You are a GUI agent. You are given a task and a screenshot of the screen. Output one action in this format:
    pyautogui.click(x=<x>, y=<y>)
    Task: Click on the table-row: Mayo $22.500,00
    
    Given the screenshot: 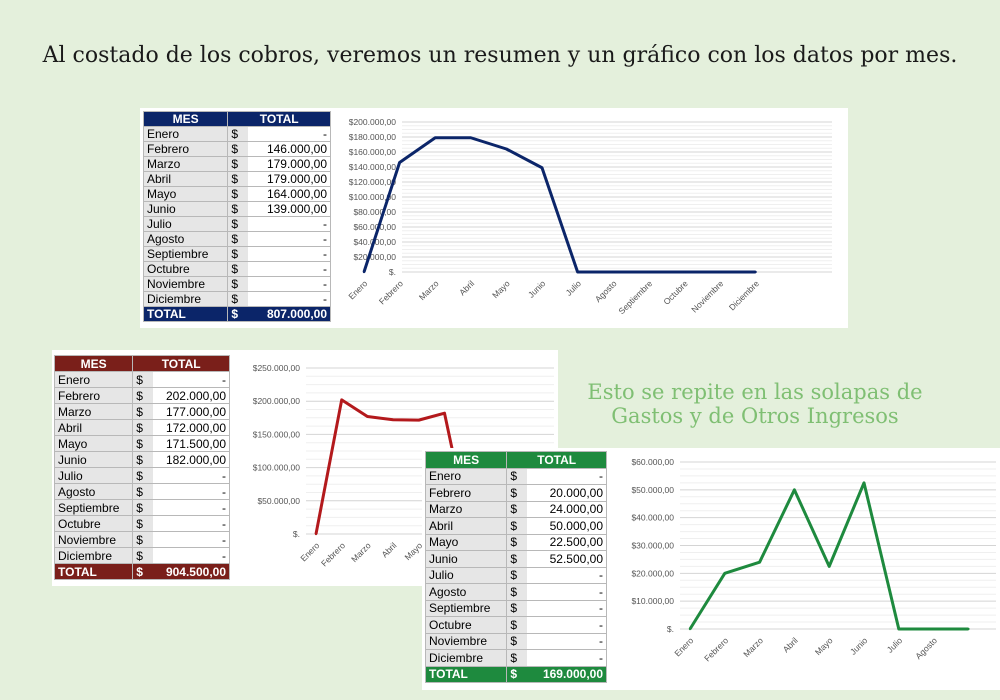 What is the action you would take?
    pyautogui.click(x=516, y=542)
    